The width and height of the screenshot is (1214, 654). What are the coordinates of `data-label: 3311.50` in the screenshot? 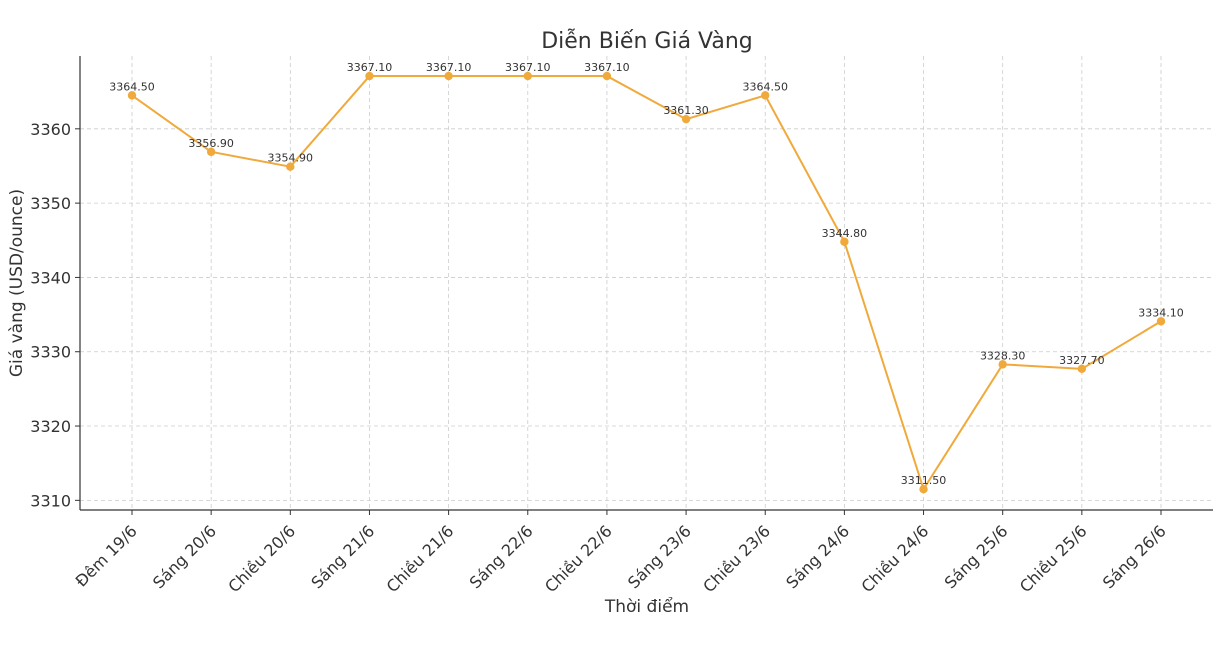 It's located at (924, 480).